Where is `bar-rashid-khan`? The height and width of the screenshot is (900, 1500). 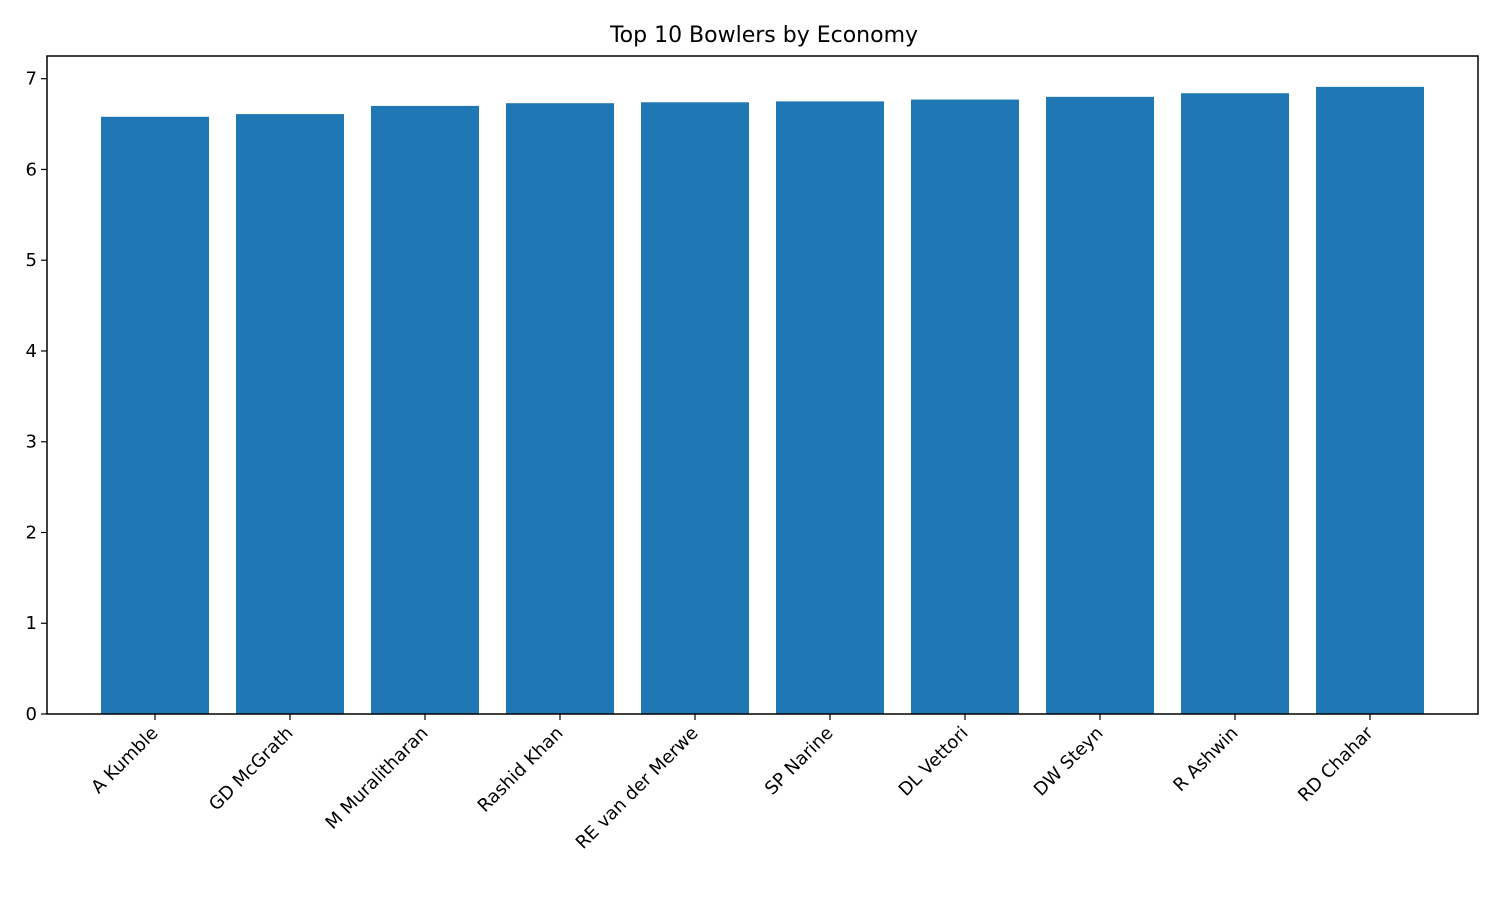
bar-rashid-khan is located at coordinates (560, 409).